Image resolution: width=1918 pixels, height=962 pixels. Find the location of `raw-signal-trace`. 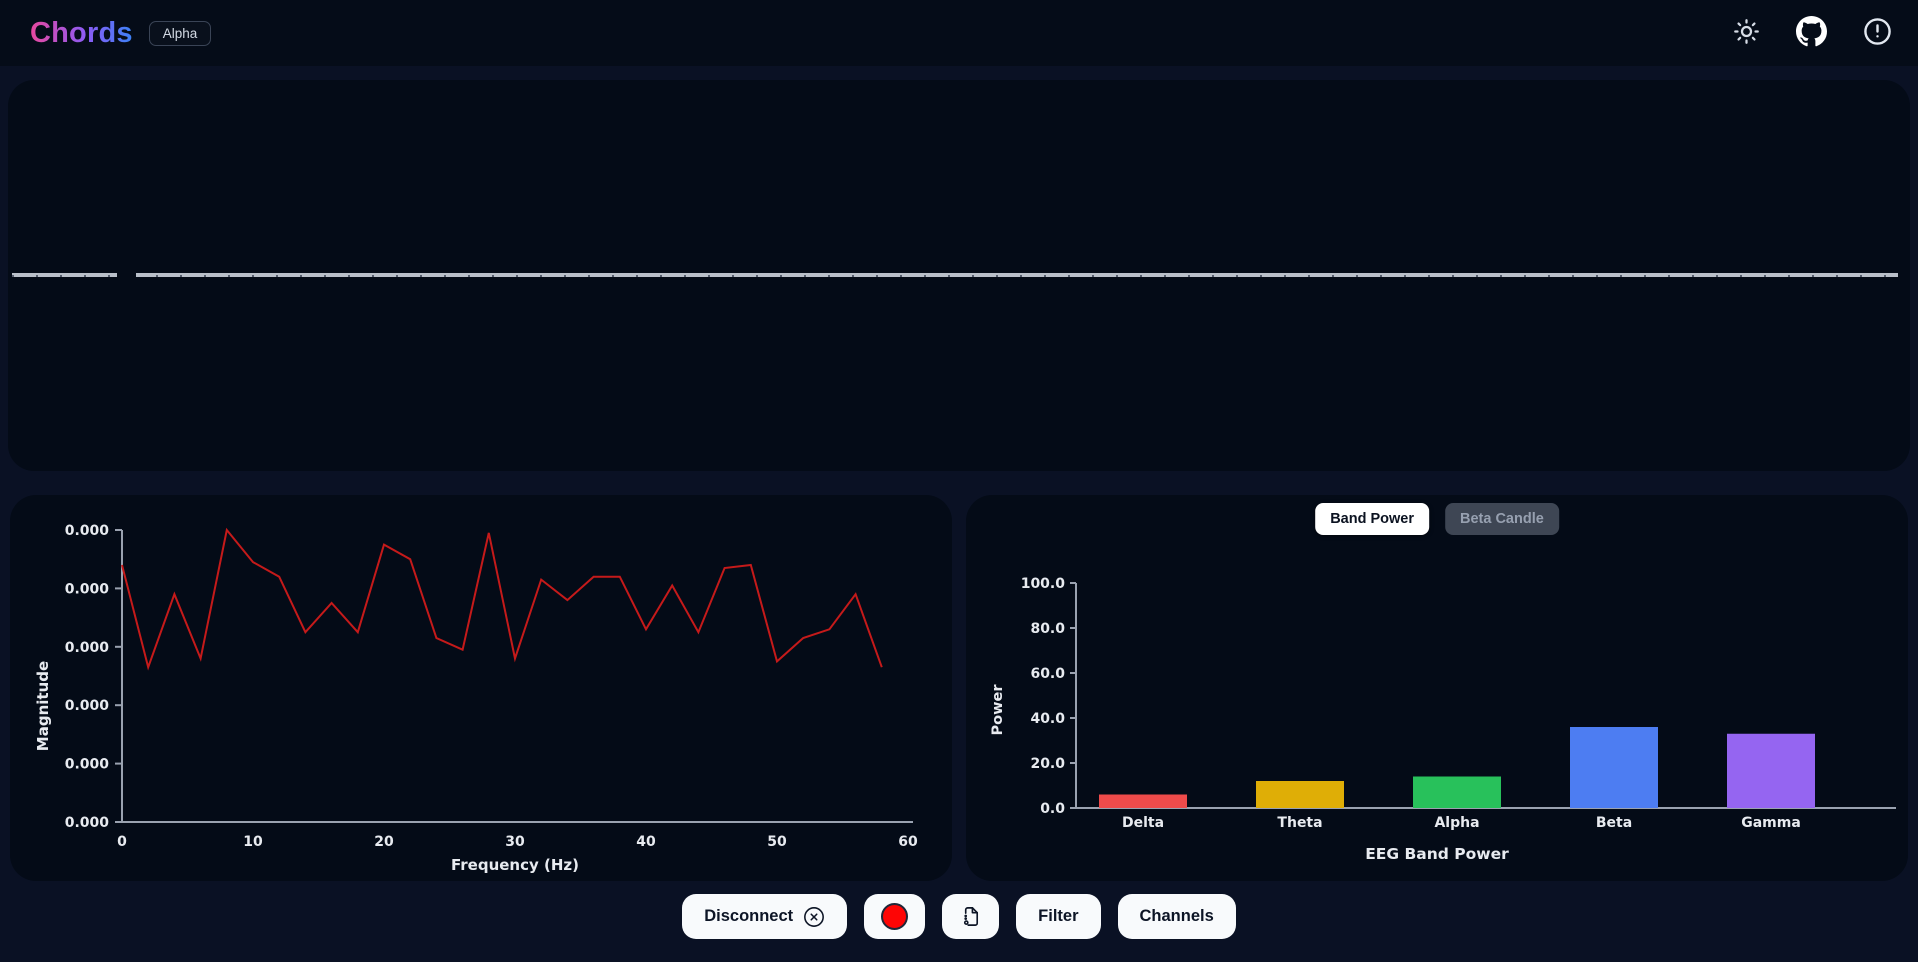

raw-signal-trace is located at coordinates (955, 275).